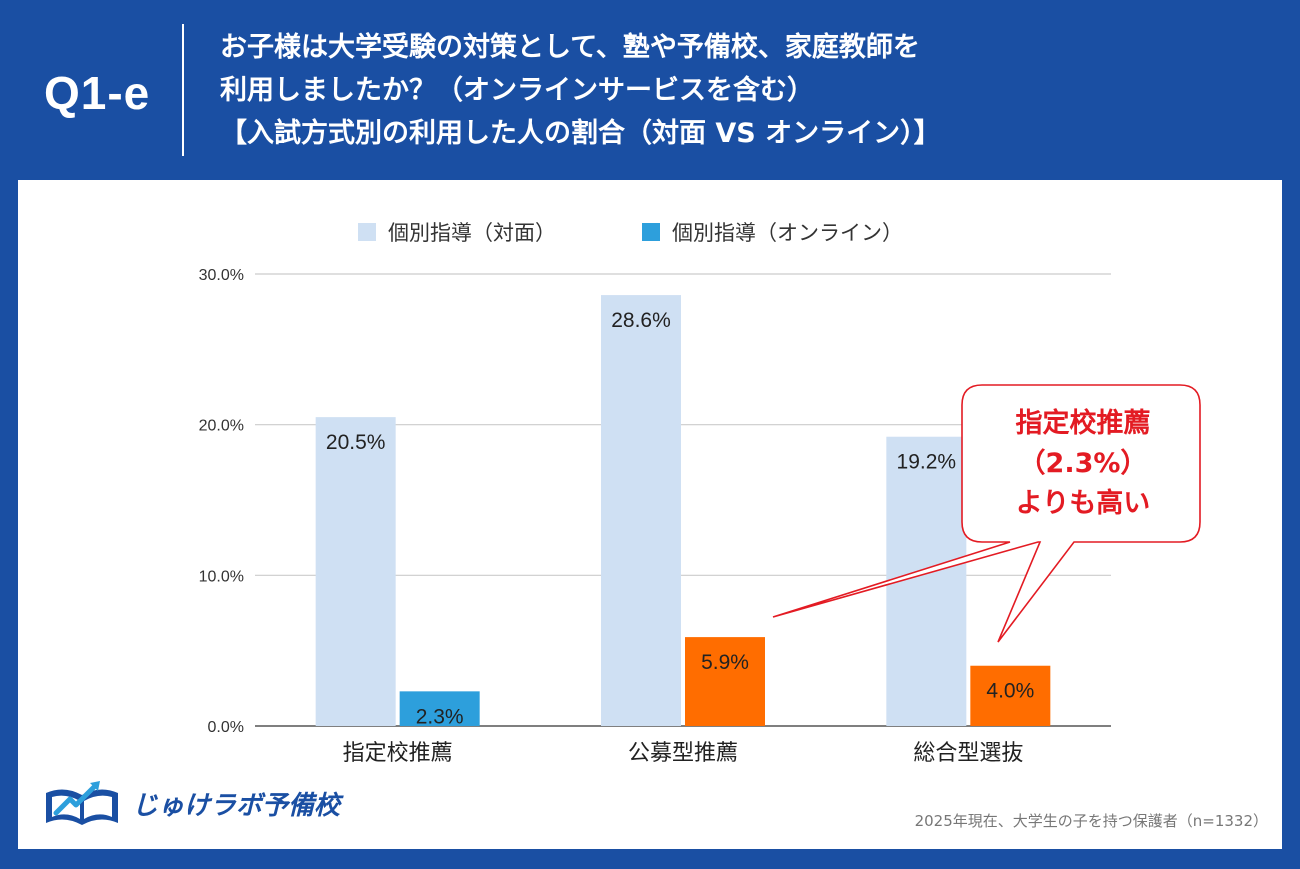 Image resolution: width=1300 pixels, height=869 pixels. I want to click on x-tick-label: 公募型推薦, so click(683, 753).